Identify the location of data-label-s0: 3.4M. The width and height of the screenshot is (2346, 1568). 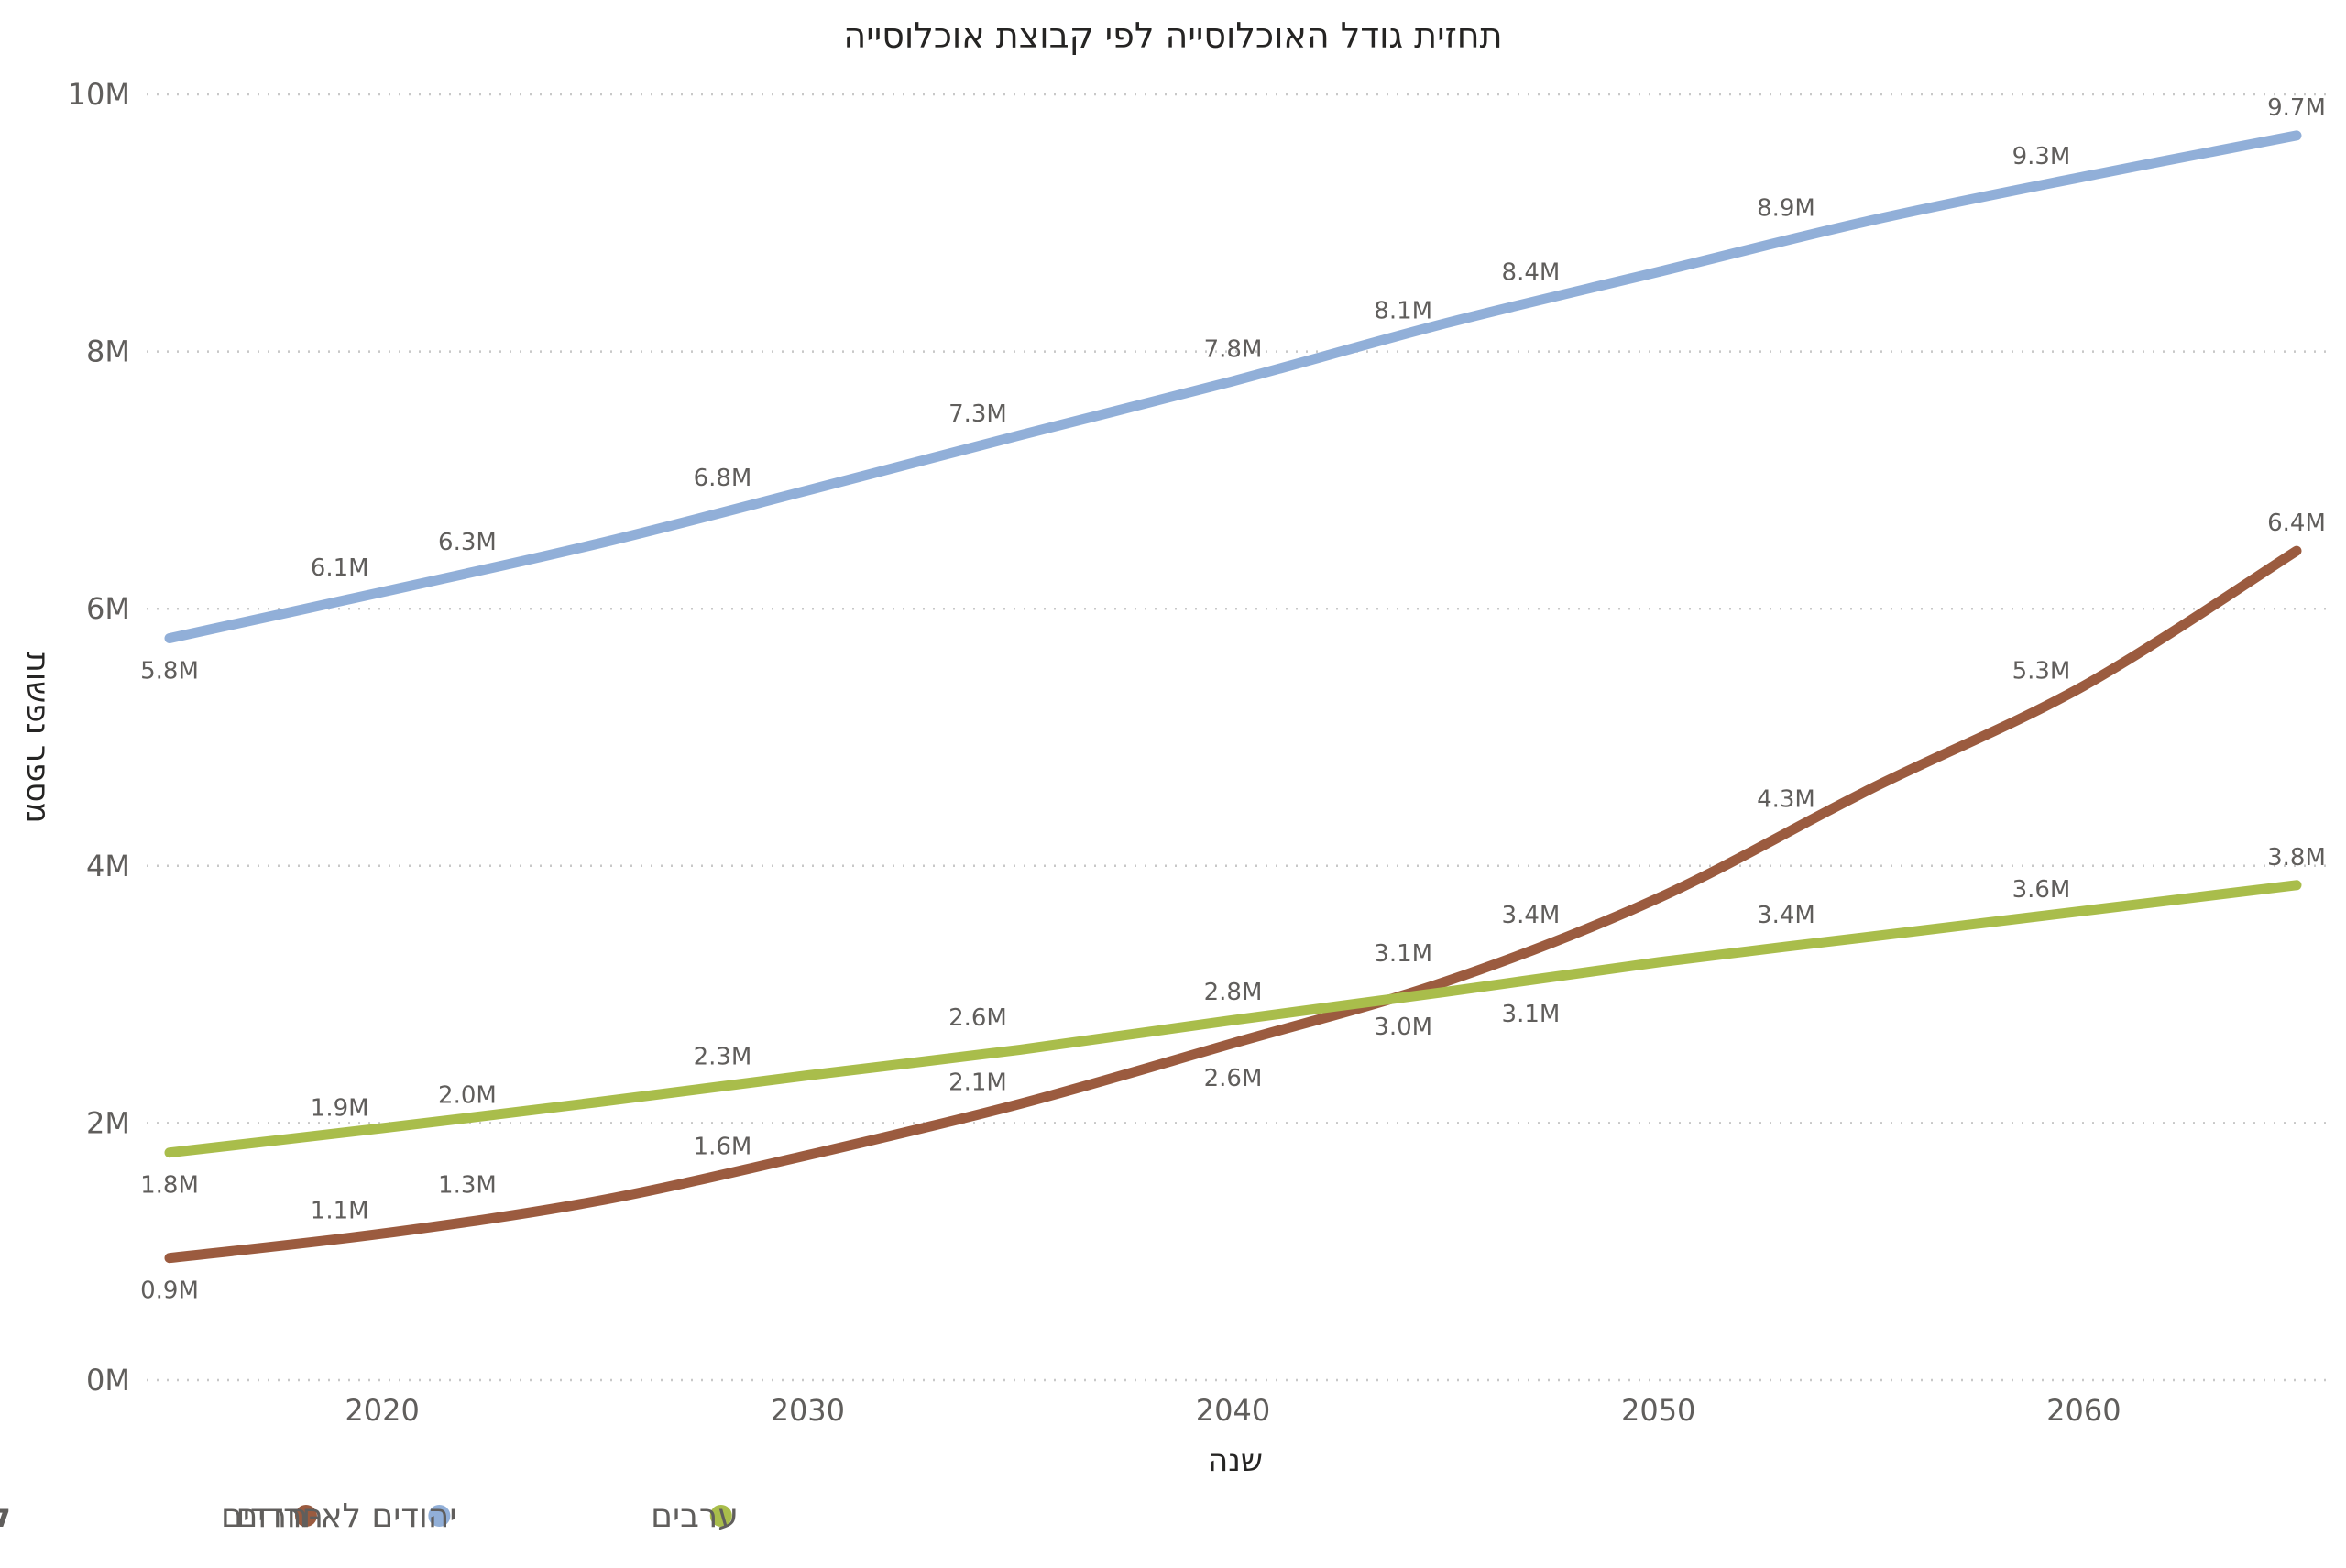
(1531, 915).